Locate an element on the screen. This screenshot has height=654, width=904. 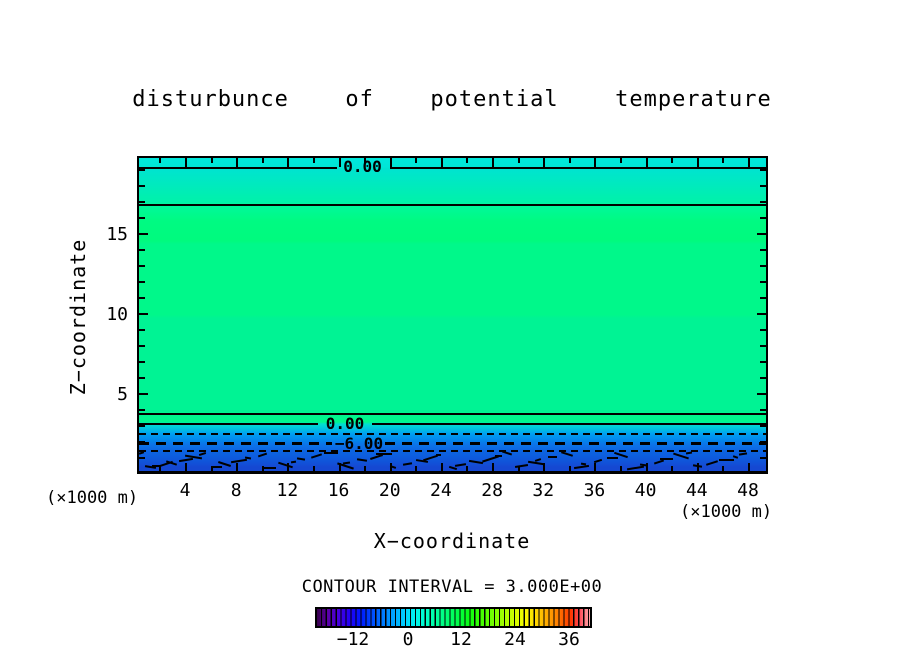
contour-interval-caption: CONTOUR INTERVAL = 3.000E+00 is located at coordinates (452, 587).